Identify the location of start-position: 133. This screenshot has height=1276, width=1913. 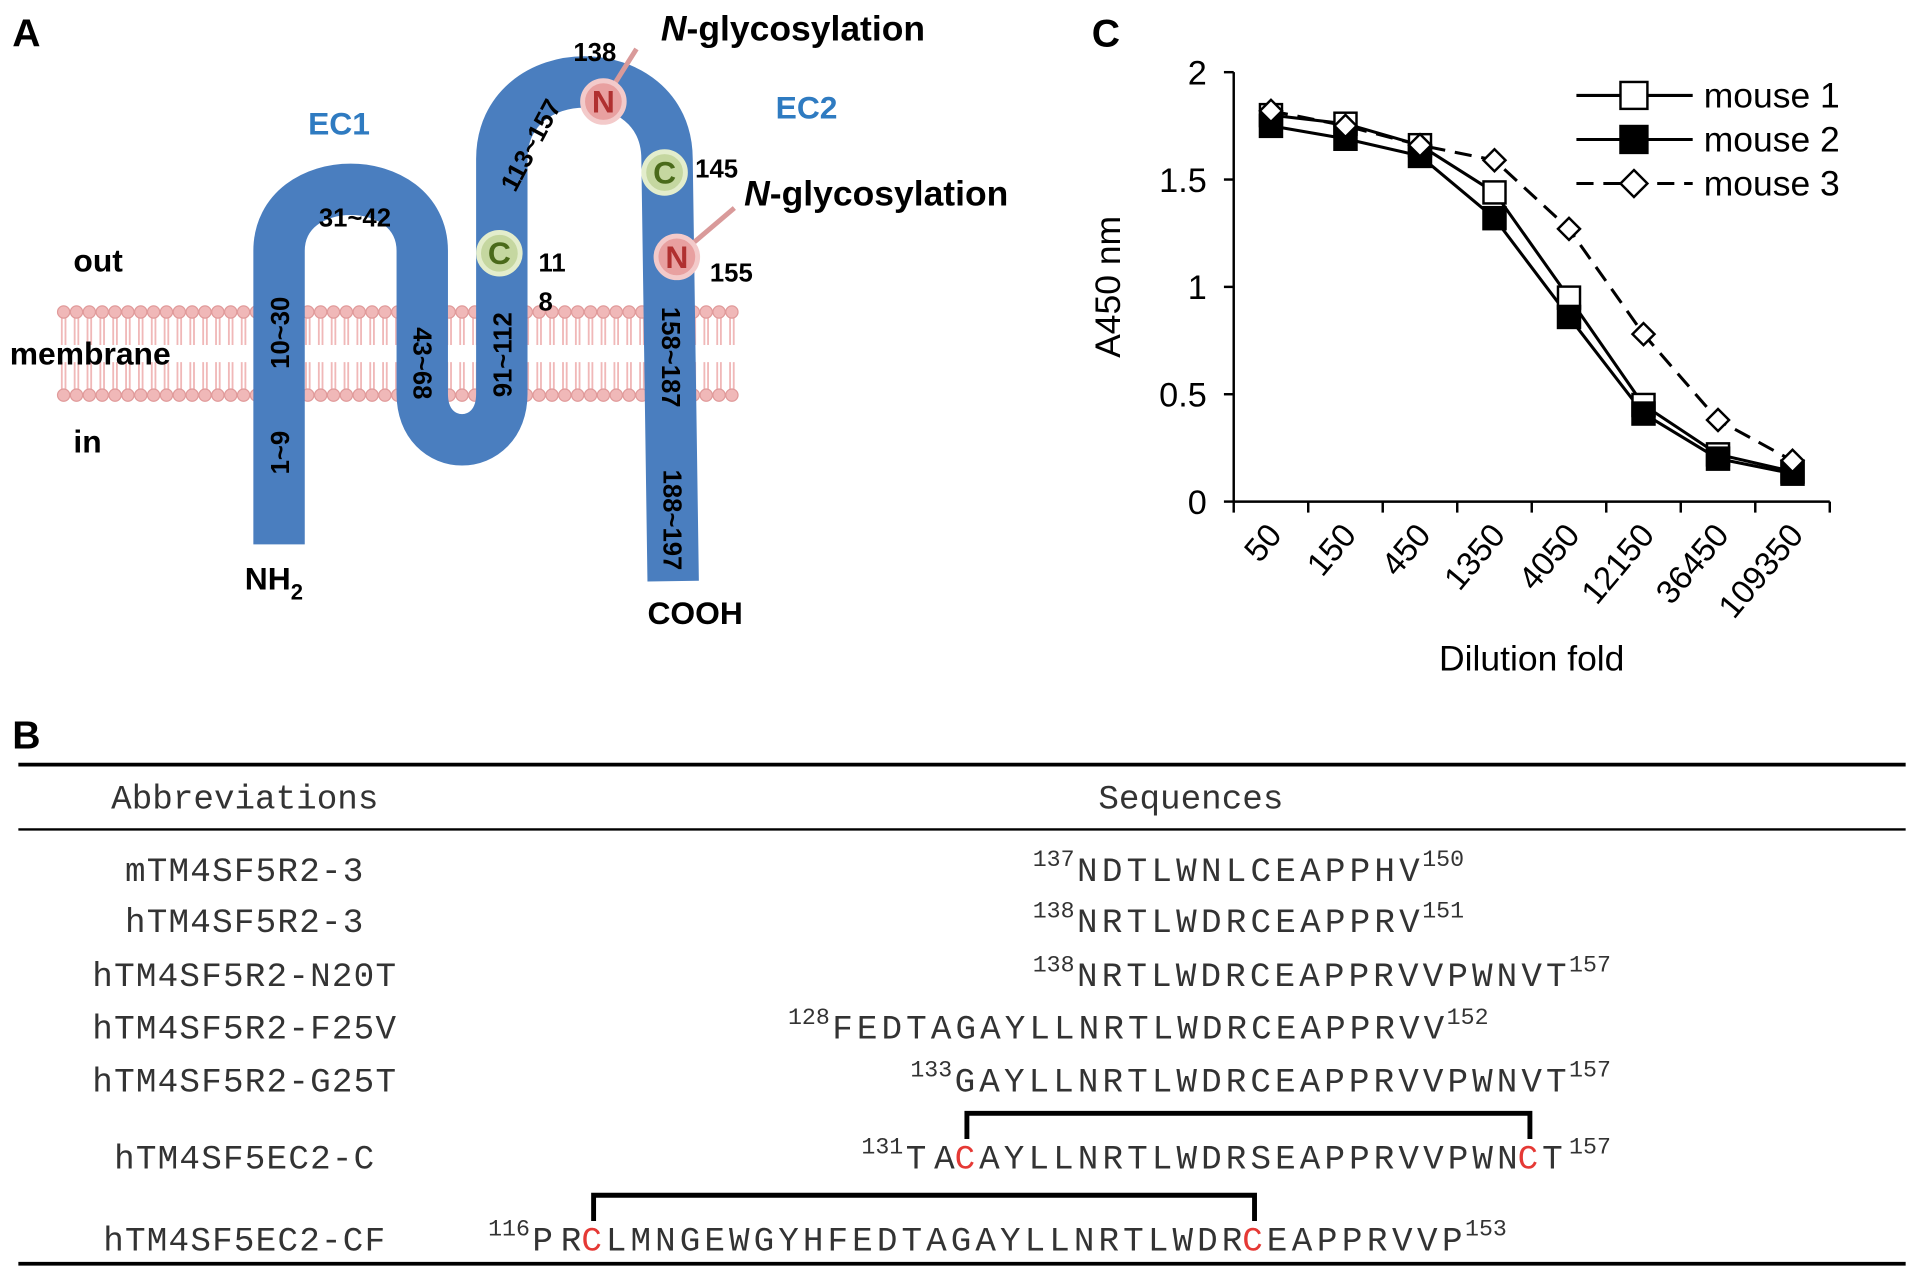
(931, 1071).